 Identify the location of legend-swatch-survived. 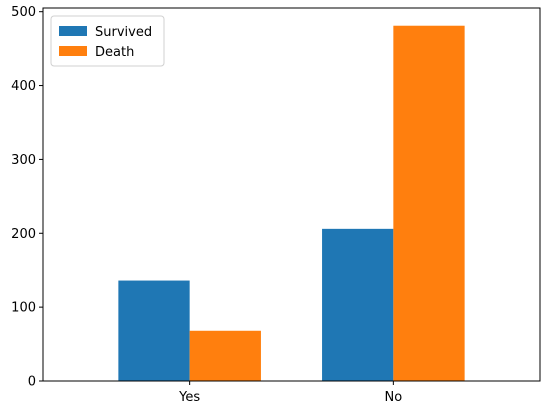
(73, 31).